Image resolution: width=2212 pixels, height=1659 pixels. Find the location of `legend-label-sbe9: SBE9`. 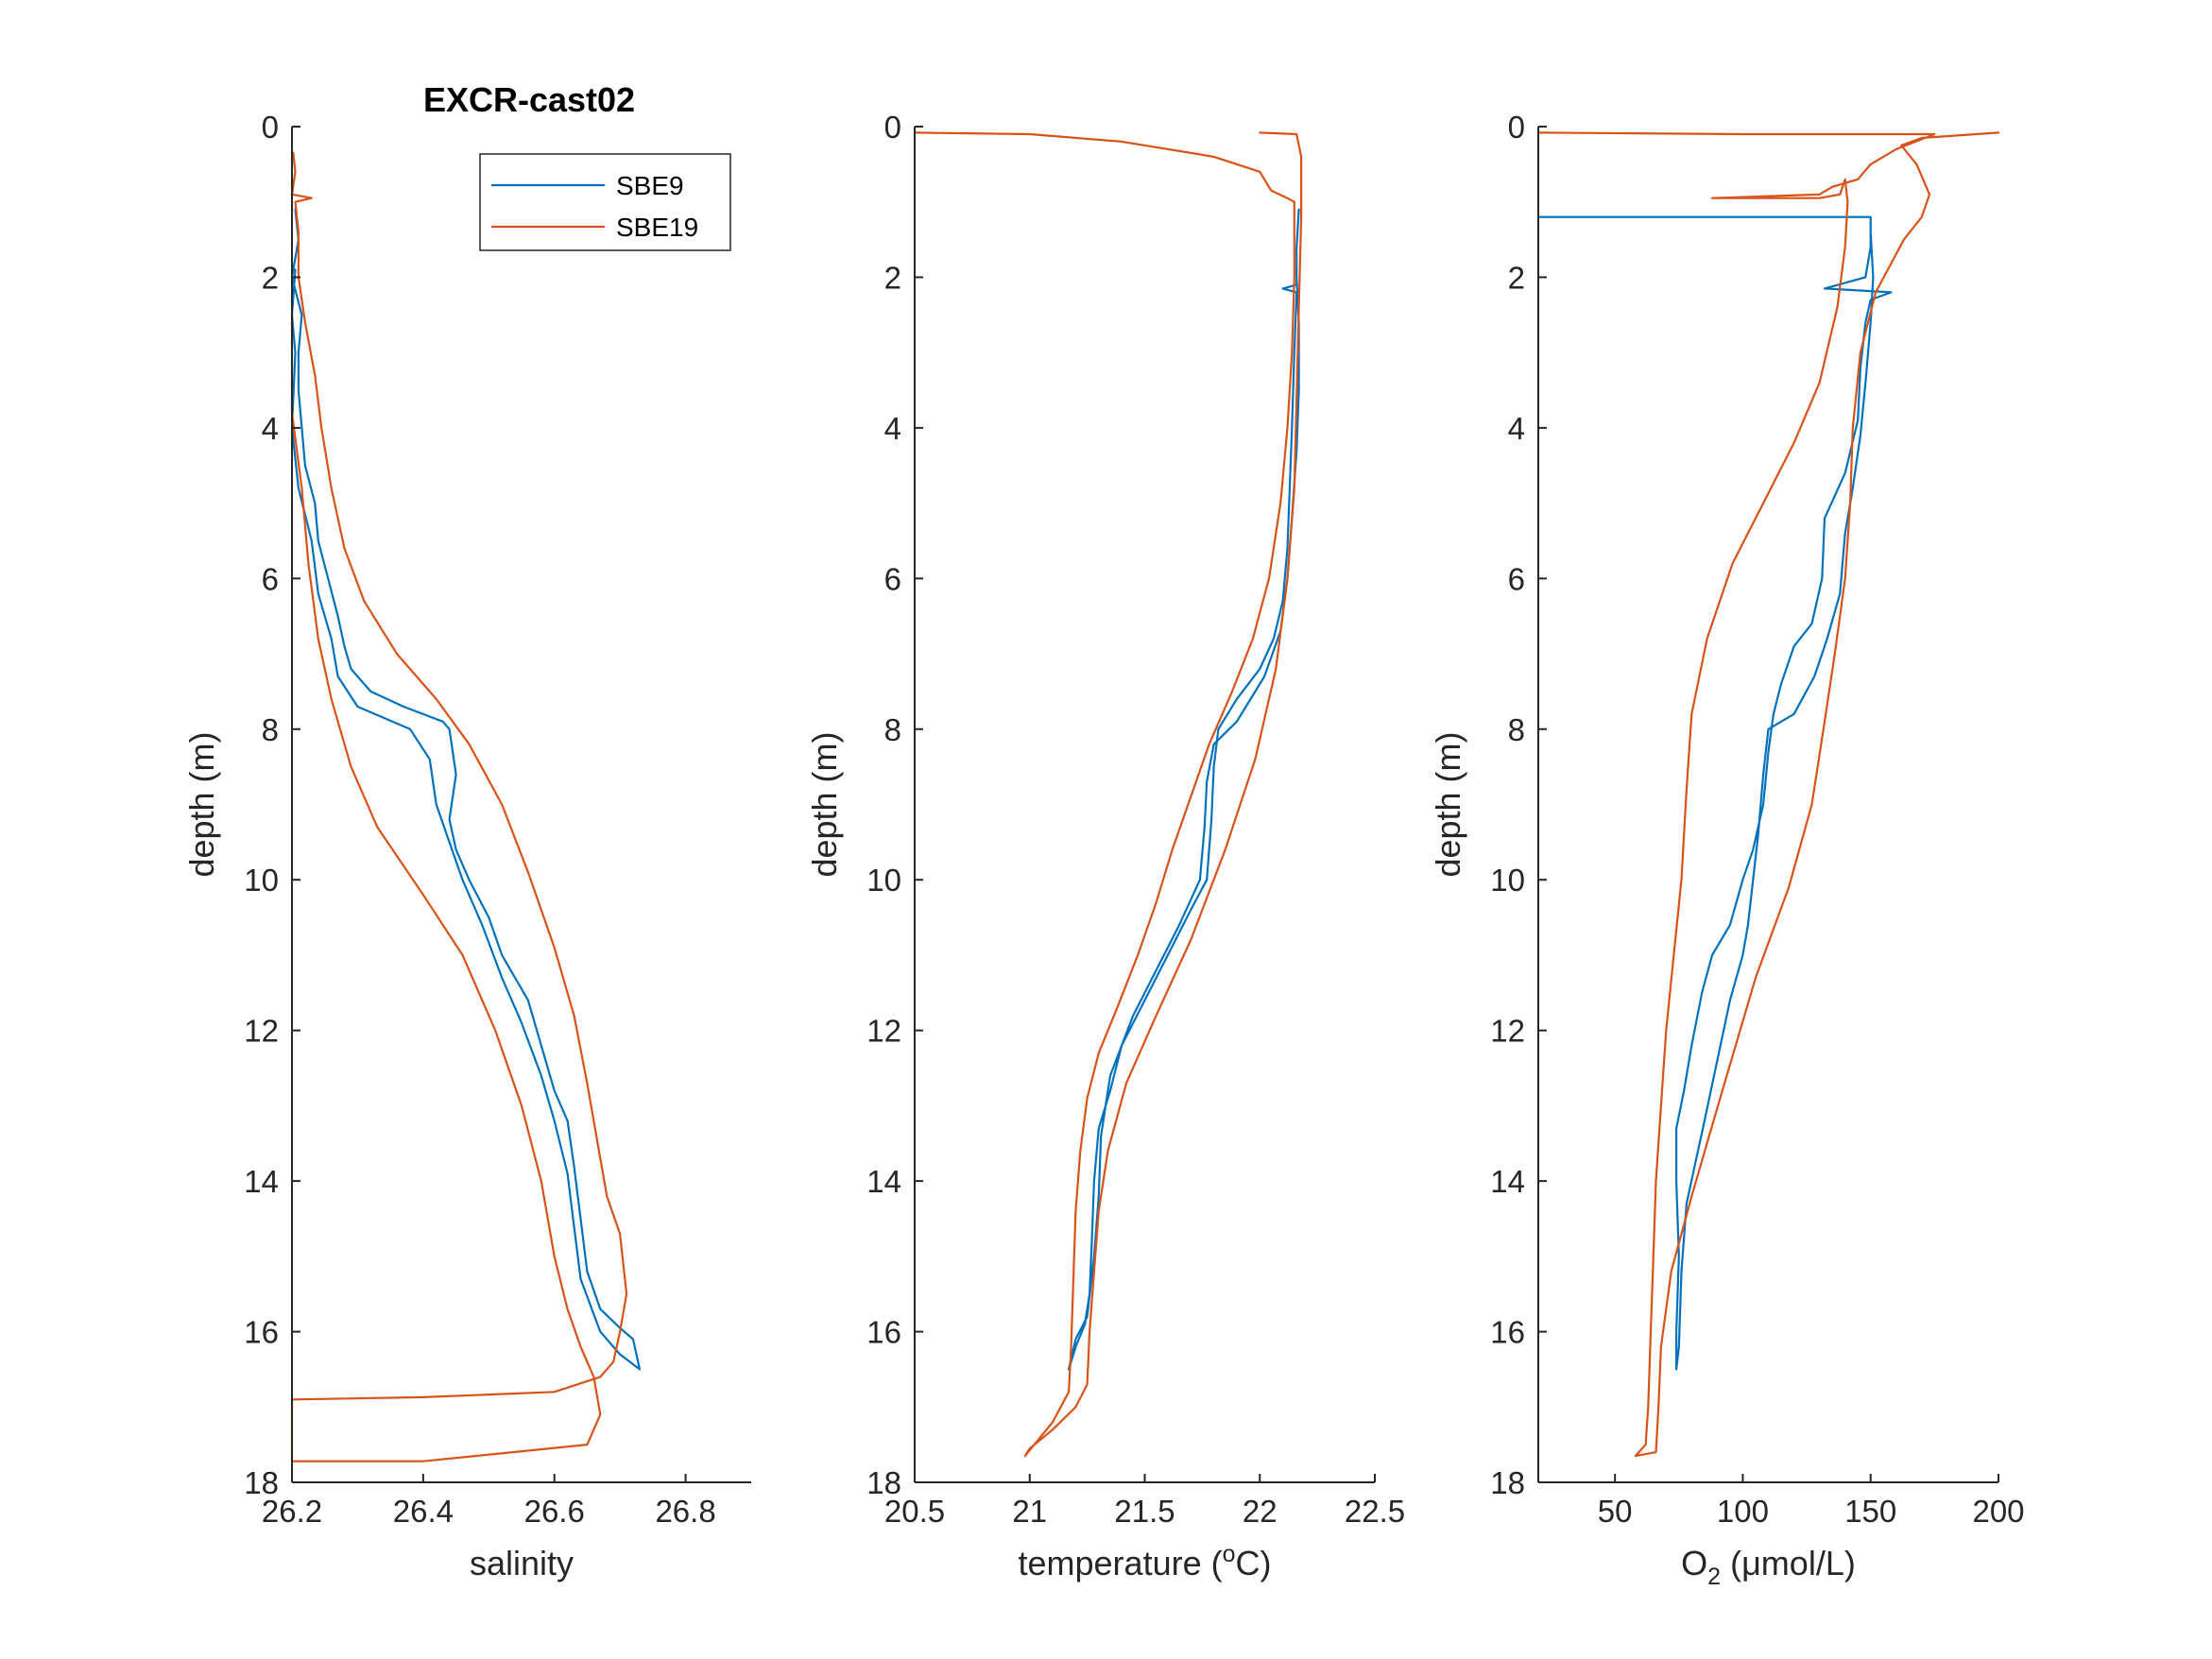

legend-label-sbe9: SBE9 is located at coordinates (650, 185).